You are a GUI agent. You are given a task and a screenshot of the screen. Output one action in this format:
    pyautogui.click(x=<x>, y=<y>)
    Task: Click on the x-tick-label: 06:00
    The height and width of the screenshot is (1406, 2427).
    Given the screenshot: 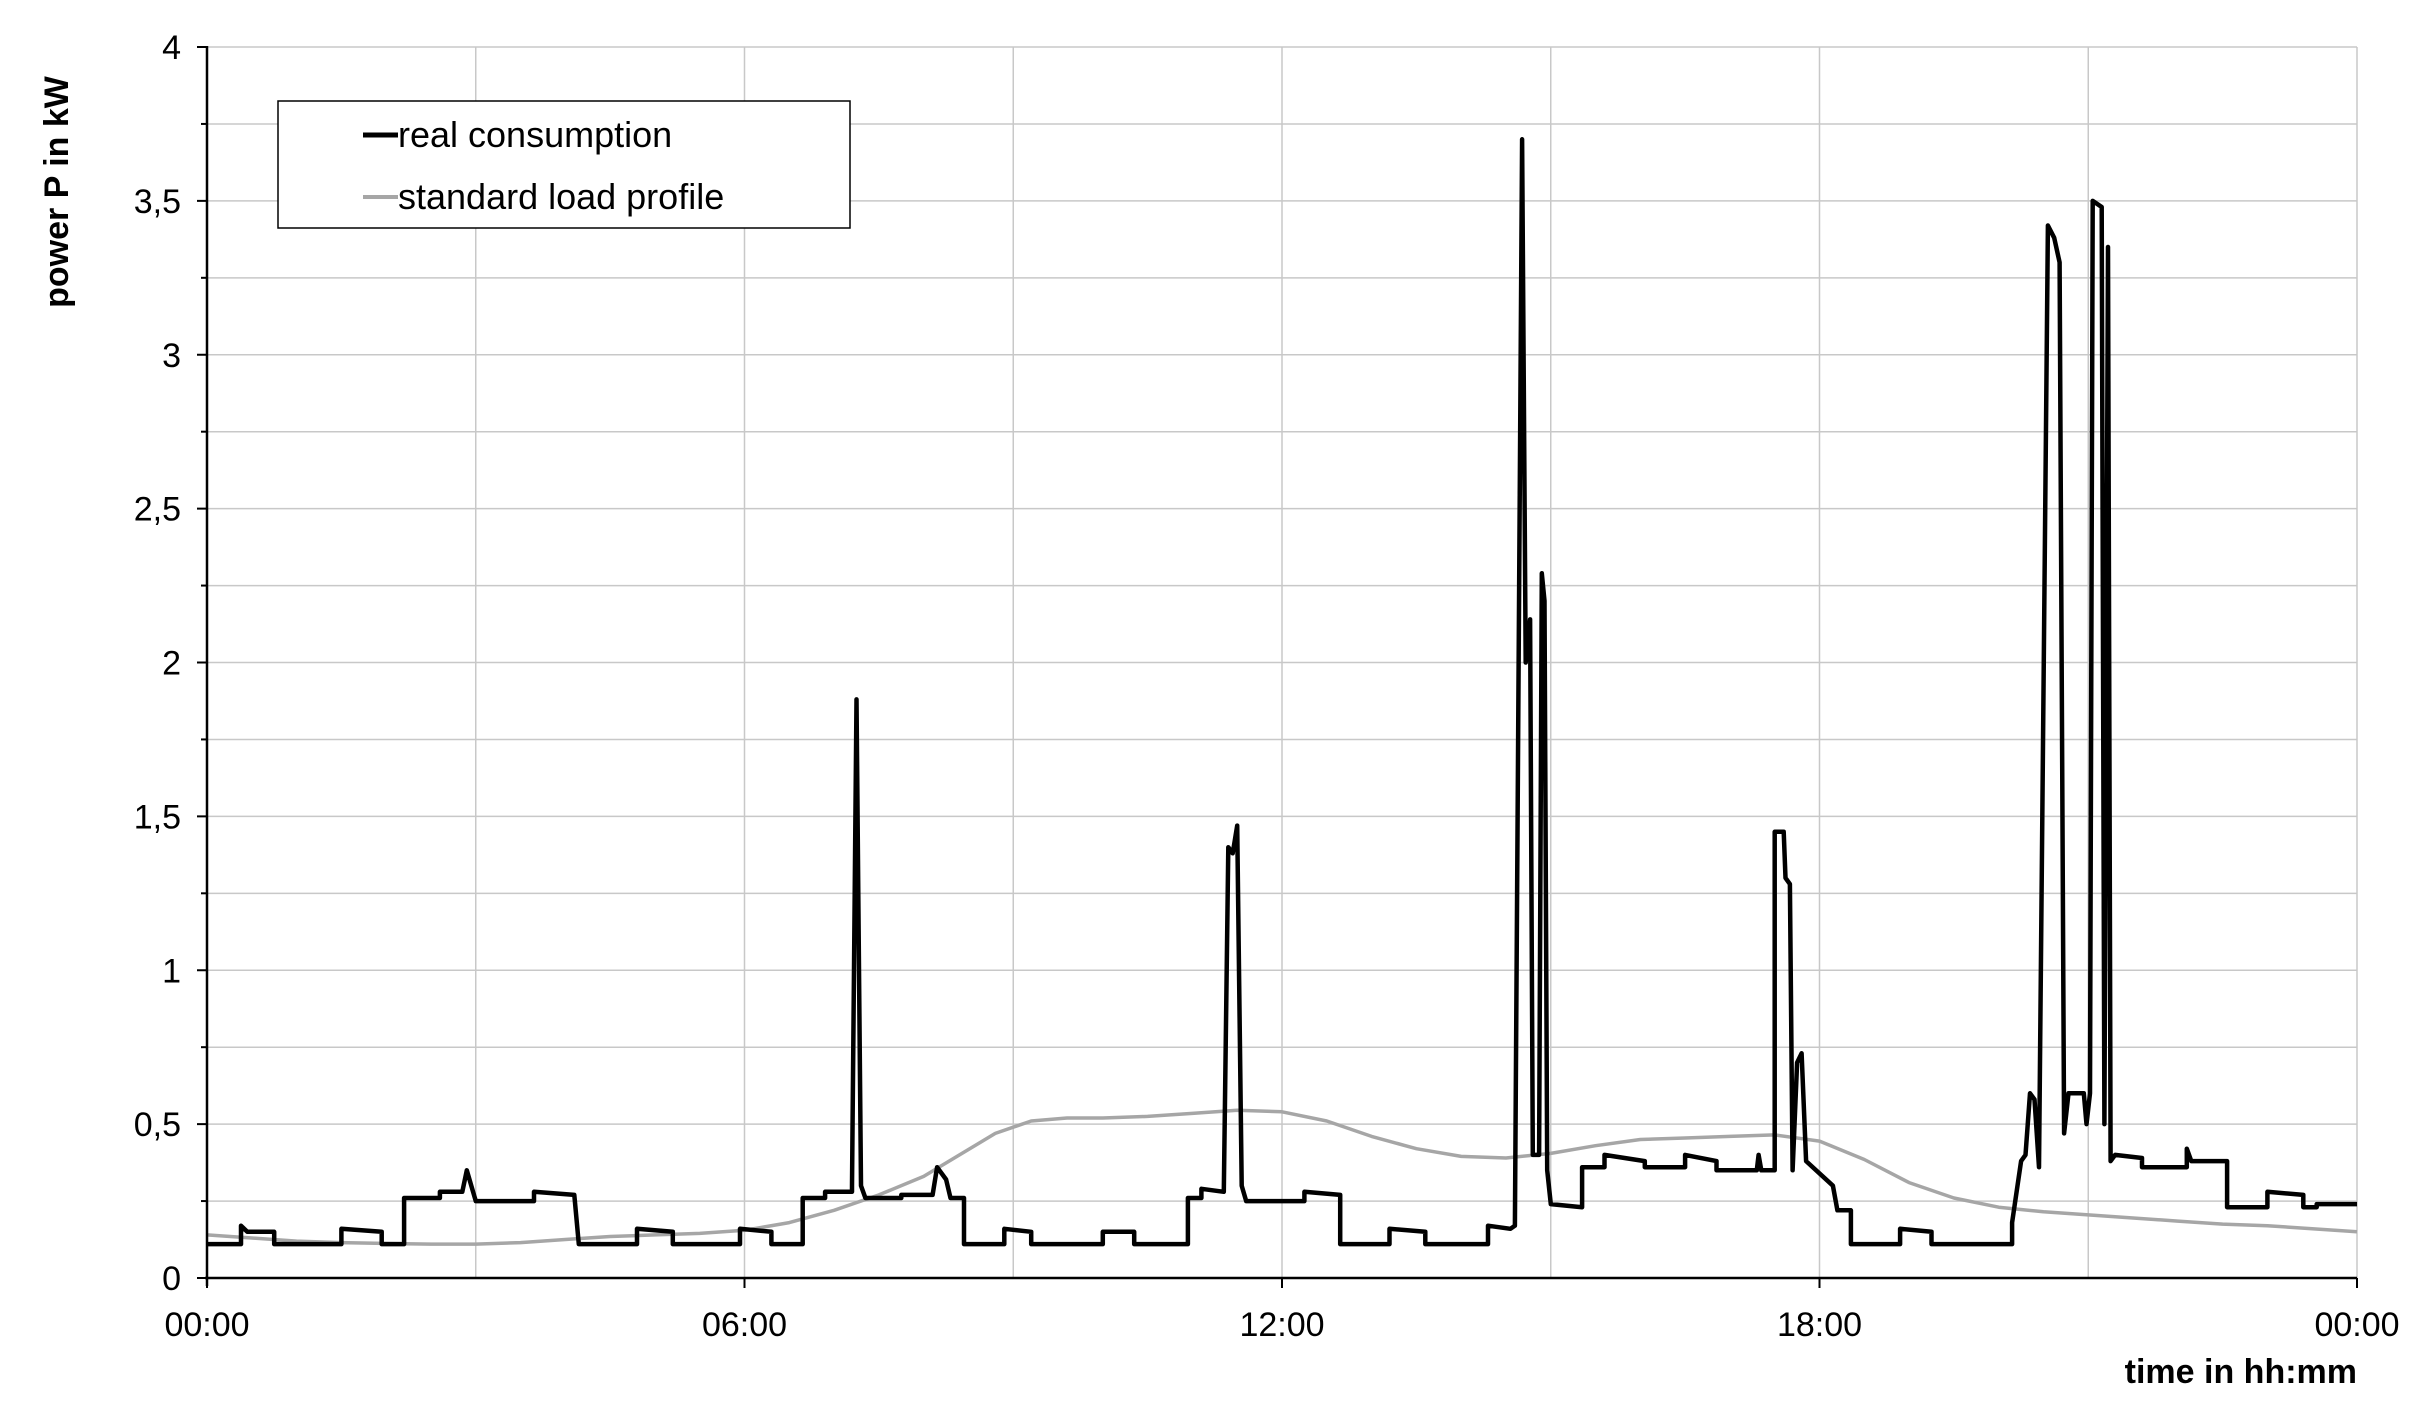 What is the action you would take?
    pyautogui.click(x=744, y=1325)
    